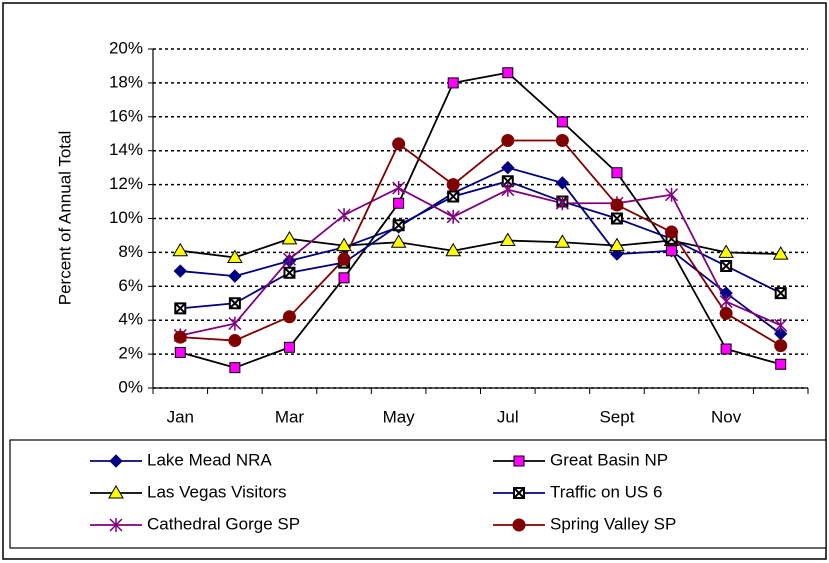 This screenshot has height=563, width=829. I want to click on x-tick-label: Jul, so click(508, 416).